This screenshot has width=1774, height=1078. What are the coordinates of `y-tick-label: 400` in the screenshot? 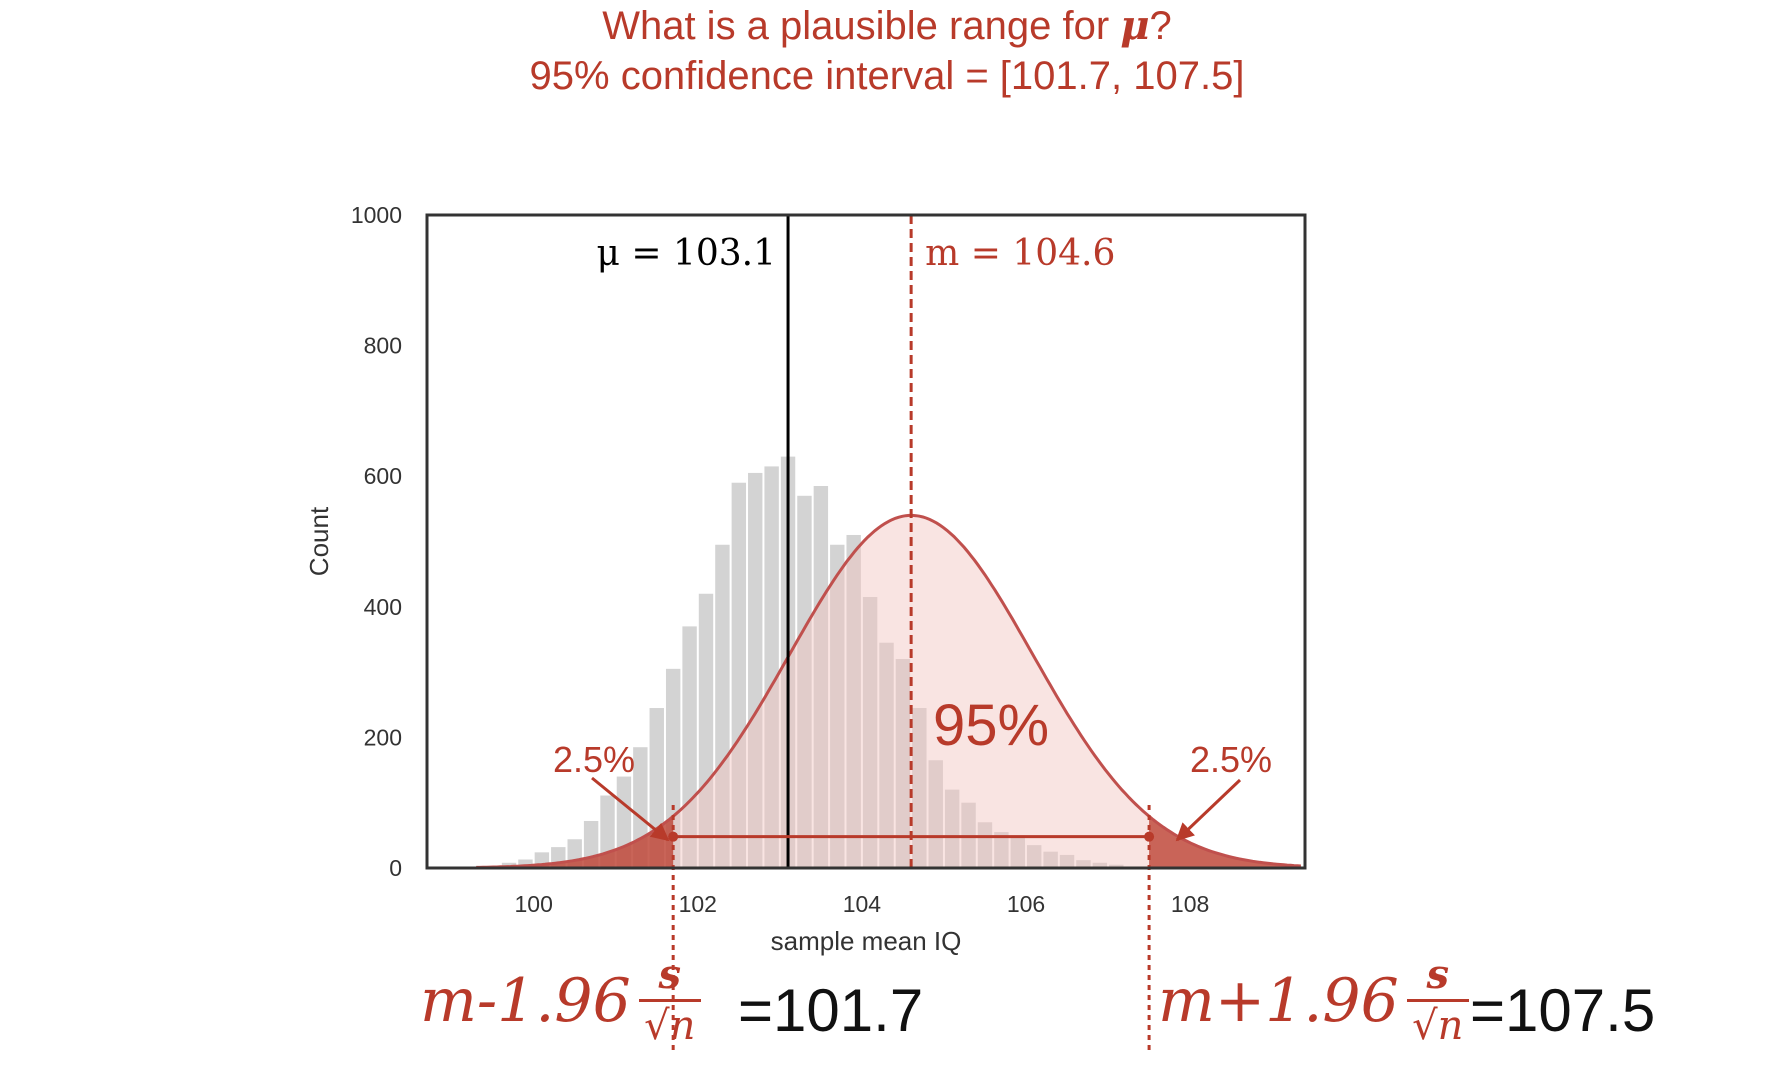 It's located at (383, 607).